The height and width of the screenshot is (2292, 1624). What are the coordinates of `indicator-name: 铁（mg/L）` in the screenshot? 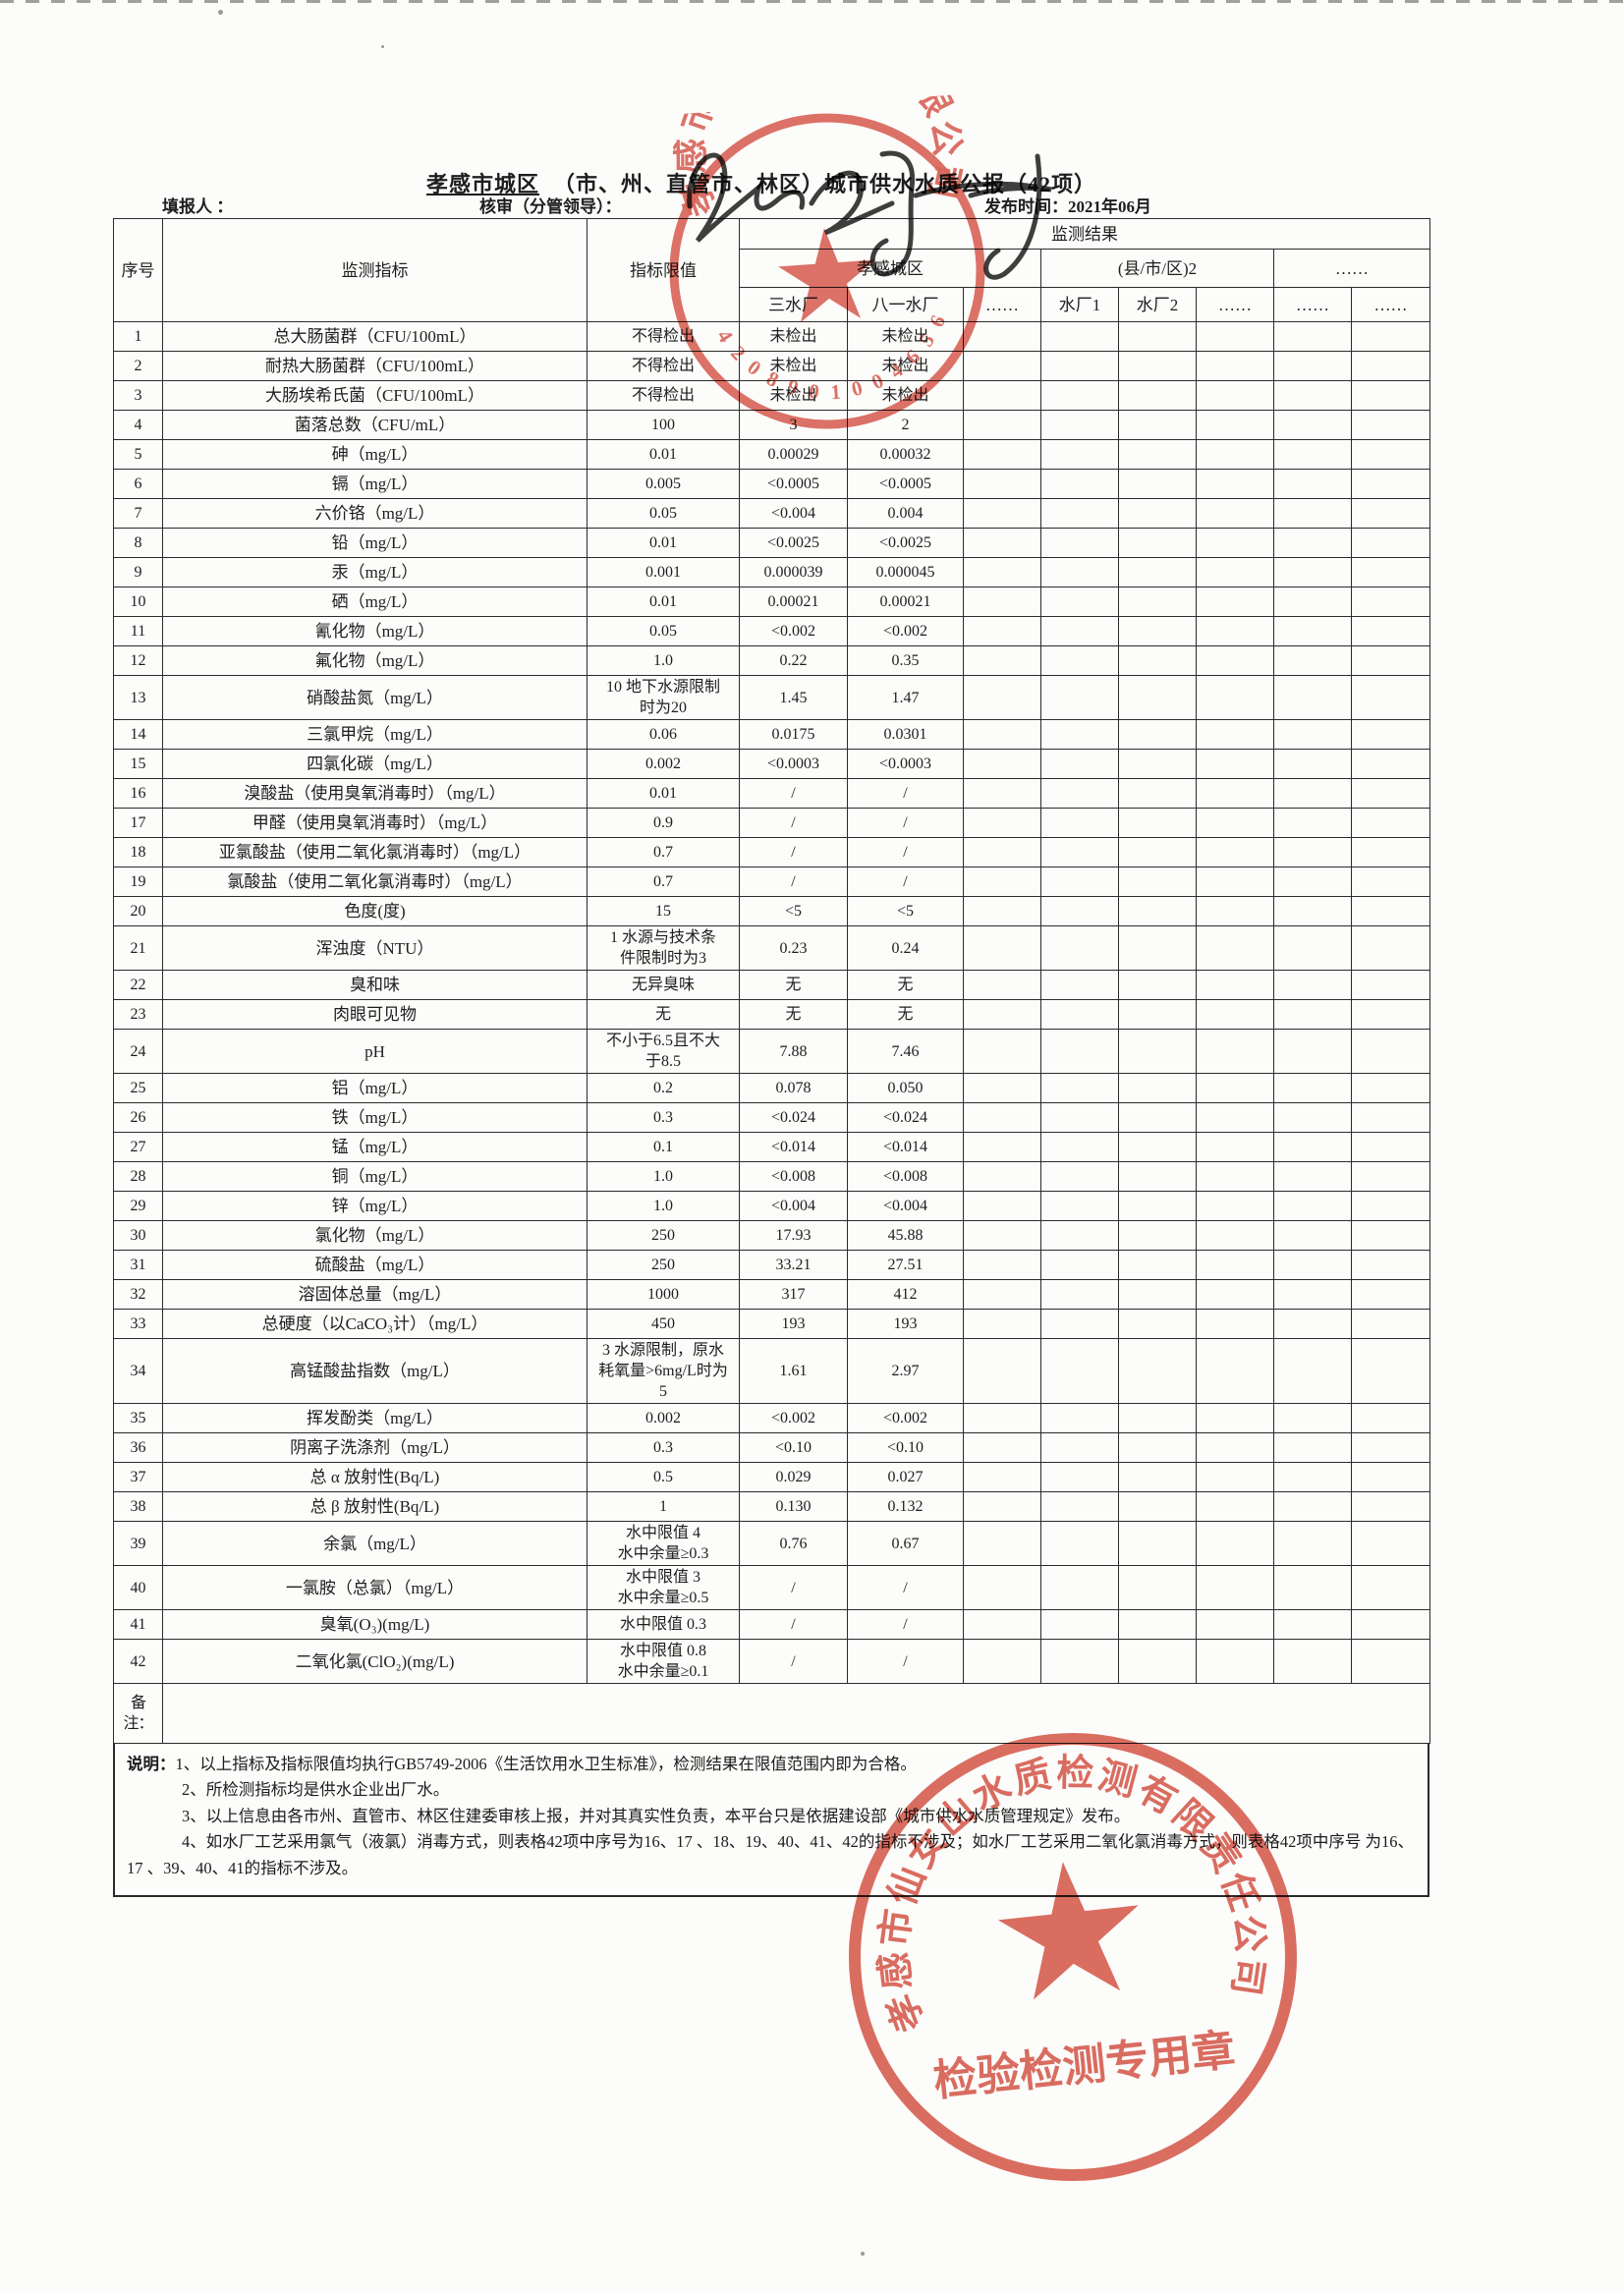 It's located at (375, 1117).